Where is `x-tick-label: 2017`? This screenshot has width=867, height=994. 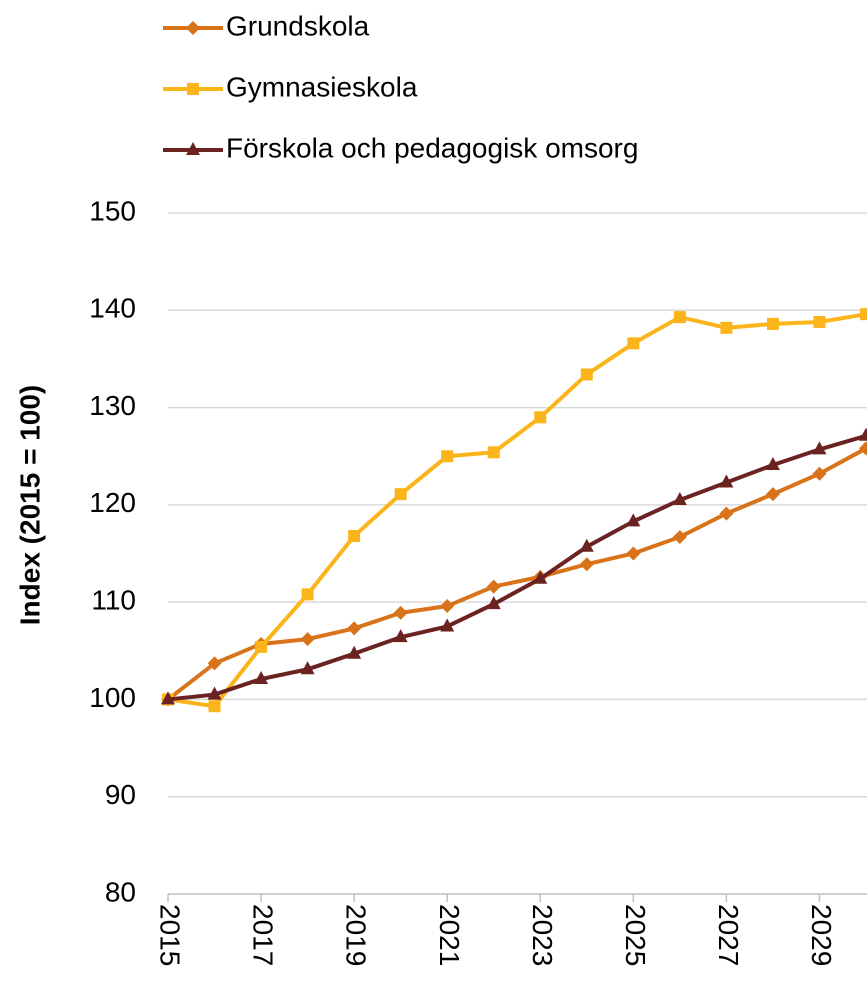
x-tick-label: 2017 is located at coordinates (263, 935).